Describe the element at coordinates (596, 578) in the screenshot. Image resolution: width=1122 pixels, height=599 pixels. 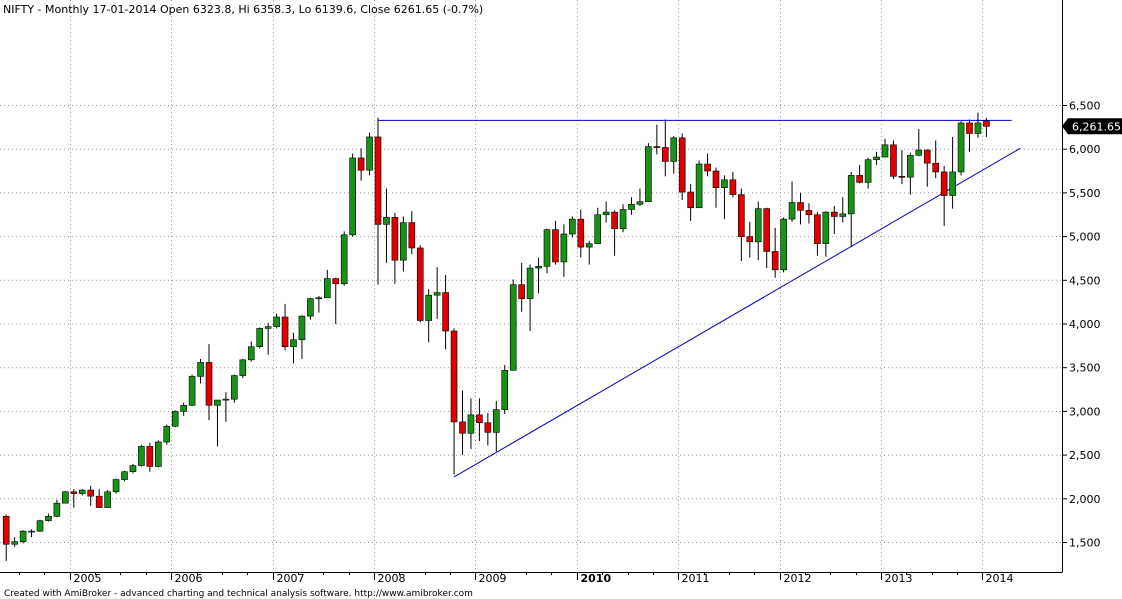
I see `x-tick-label: 2010` at that location.